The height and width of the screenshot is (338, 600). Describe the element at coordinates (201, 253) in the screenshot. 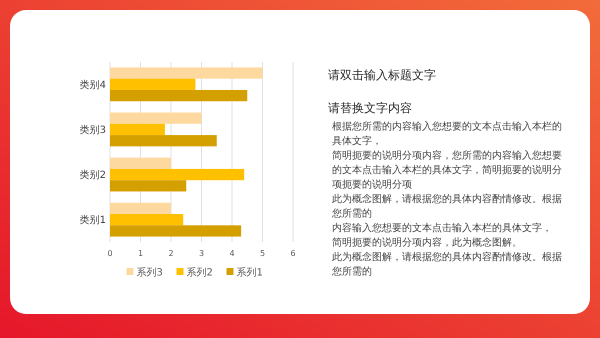

I see `x-tick-label: 3` at that location.